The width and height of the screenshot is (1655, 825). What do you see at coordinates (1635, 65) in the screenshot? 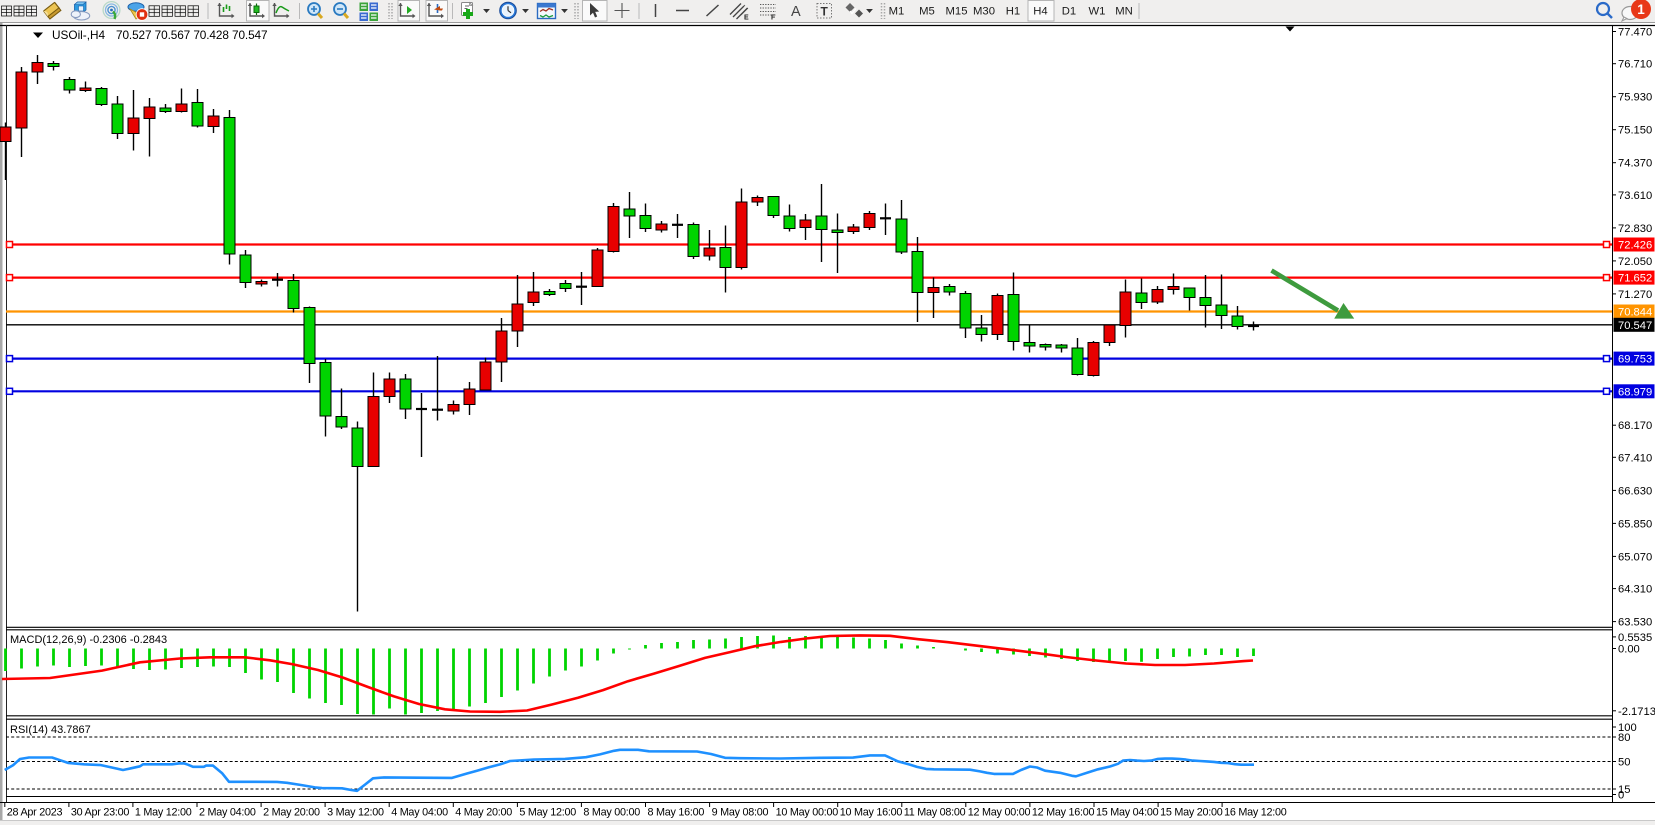
I see `svg-text: 76.710` at bounding box center [1635, 65].